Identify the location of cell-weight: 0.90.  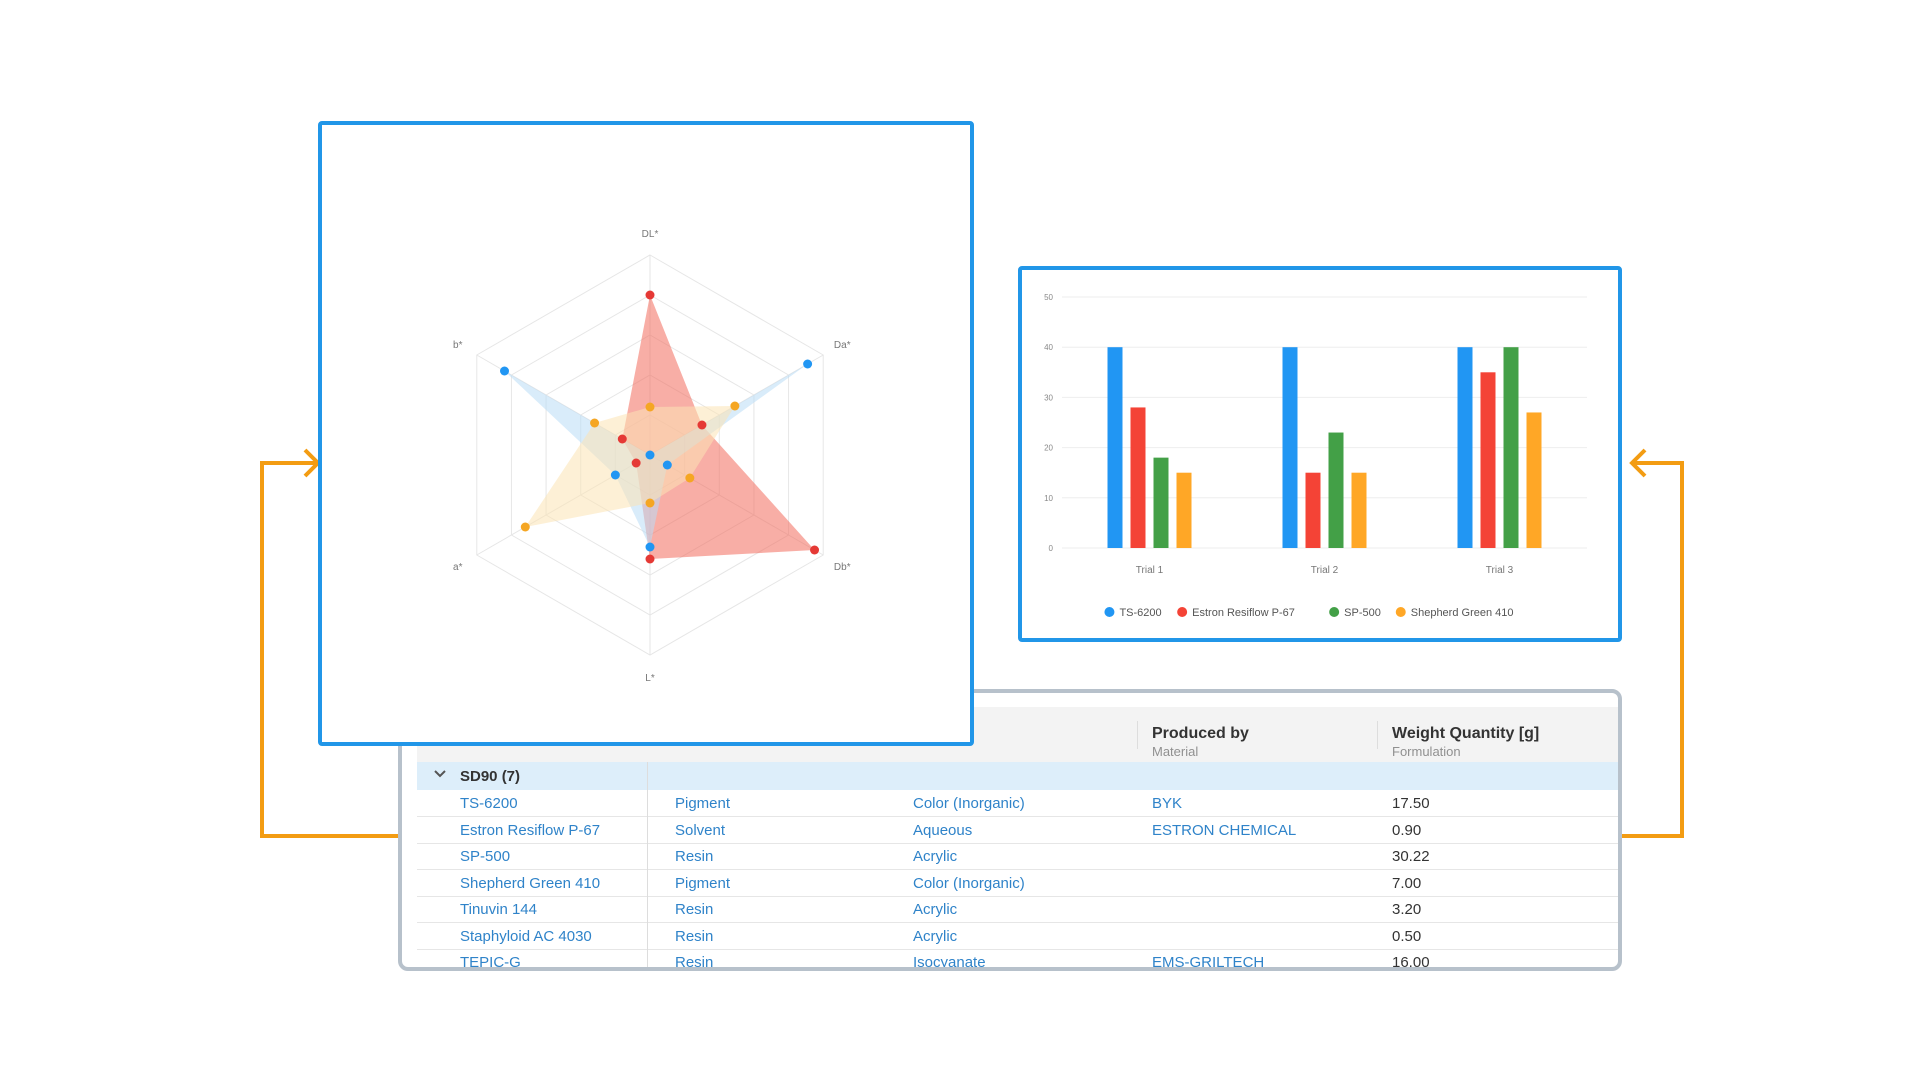
(1407, 830).